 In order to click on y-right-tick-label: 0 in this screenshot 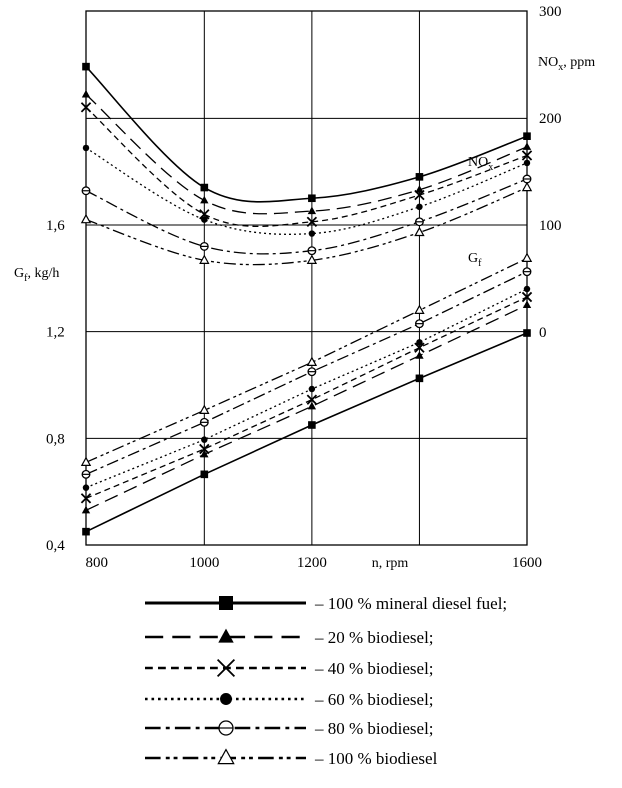, I will do `click(543, 333)`.